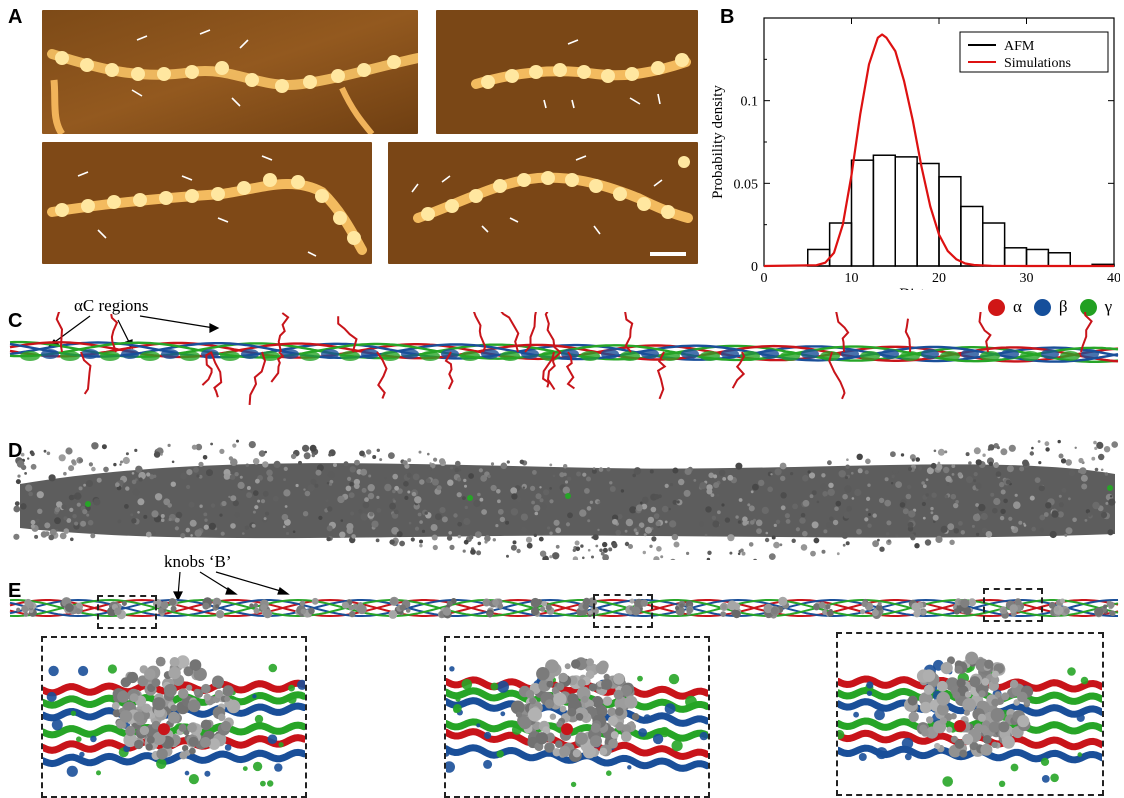 The image size is (1124, 798). What do you see at coordinates (1088, 307) in the screenshot?
I see `legend-gamma-dot` at bounding box center [1088, 307].